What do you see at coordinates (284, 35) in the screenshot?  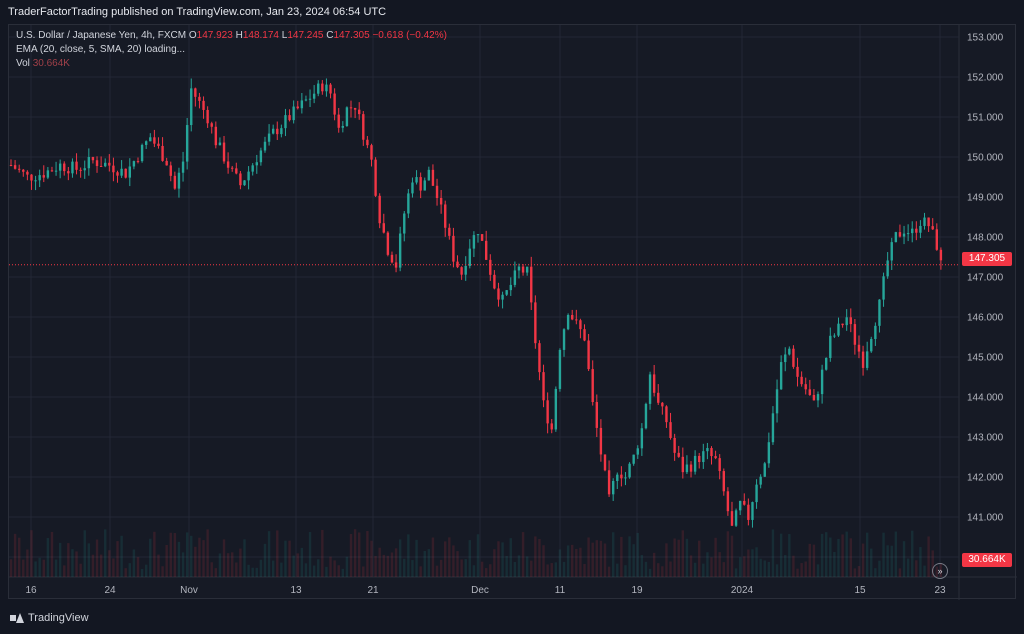 I see `legend-l-label: L` at bounding box center [284, 35].